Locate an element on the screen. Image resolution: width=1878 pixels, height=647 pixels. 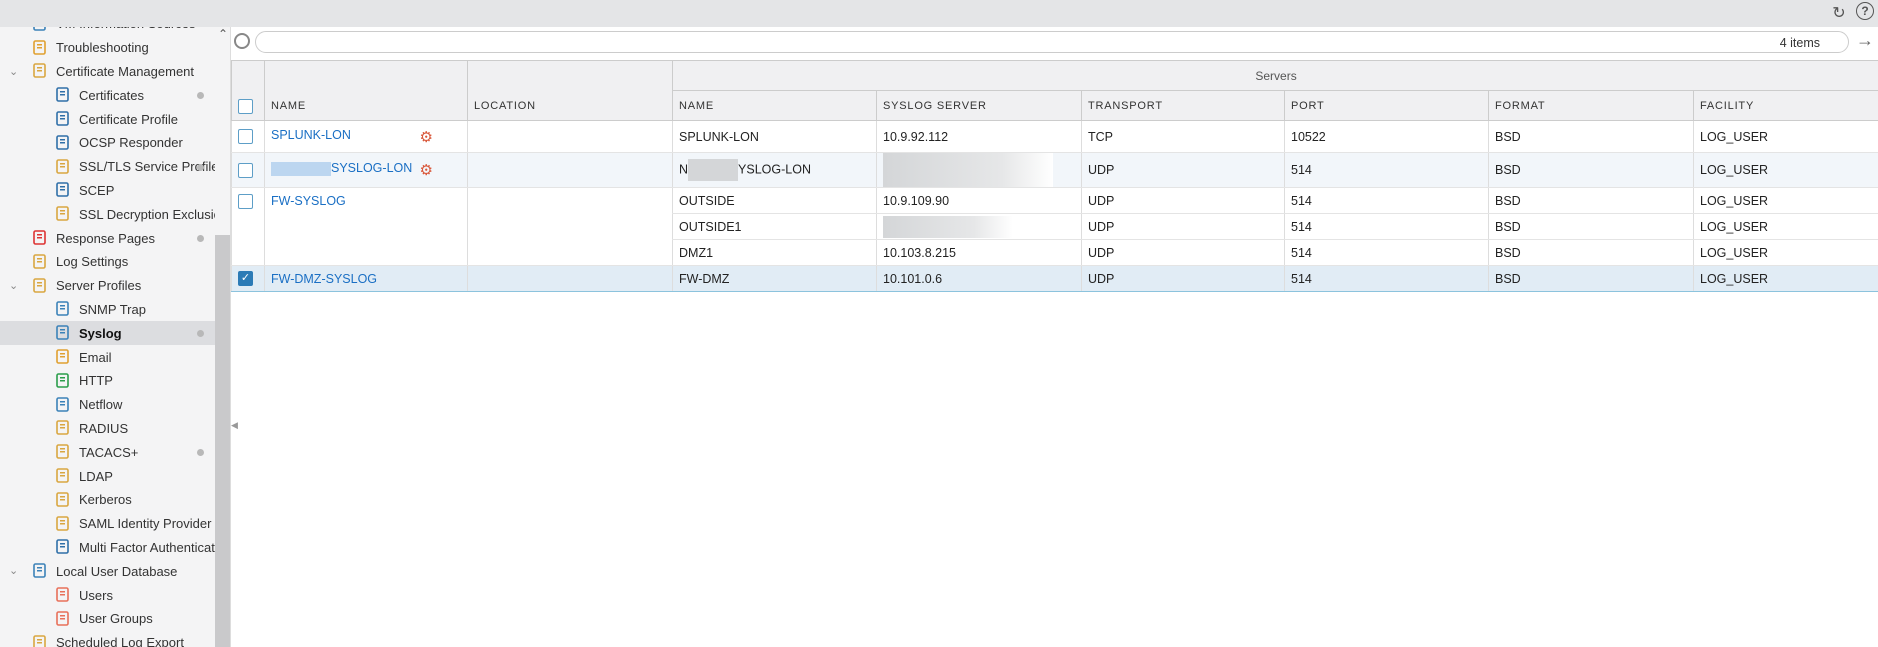
sidebar-item-ocsp-responder: OCSP Responder is located at coordinates (107, 143).